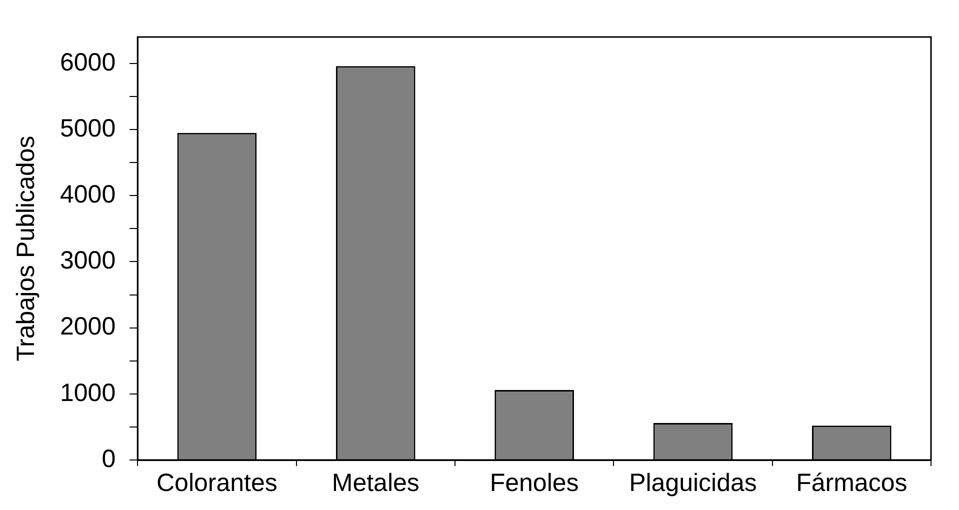  Describe the element at coordinates (88, 128) in the screenshot. I see `y-tick-label: 5000` at that location.